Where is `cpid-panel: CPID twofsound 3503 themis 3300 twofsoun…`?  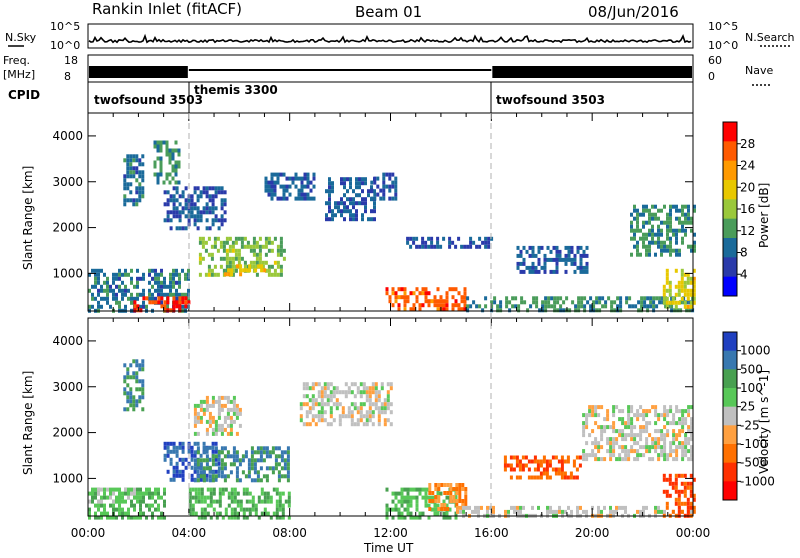 cpid-panel: CPID twofsound 3503 themis 3300 twofsoun… is located at coordinates (351, 97).